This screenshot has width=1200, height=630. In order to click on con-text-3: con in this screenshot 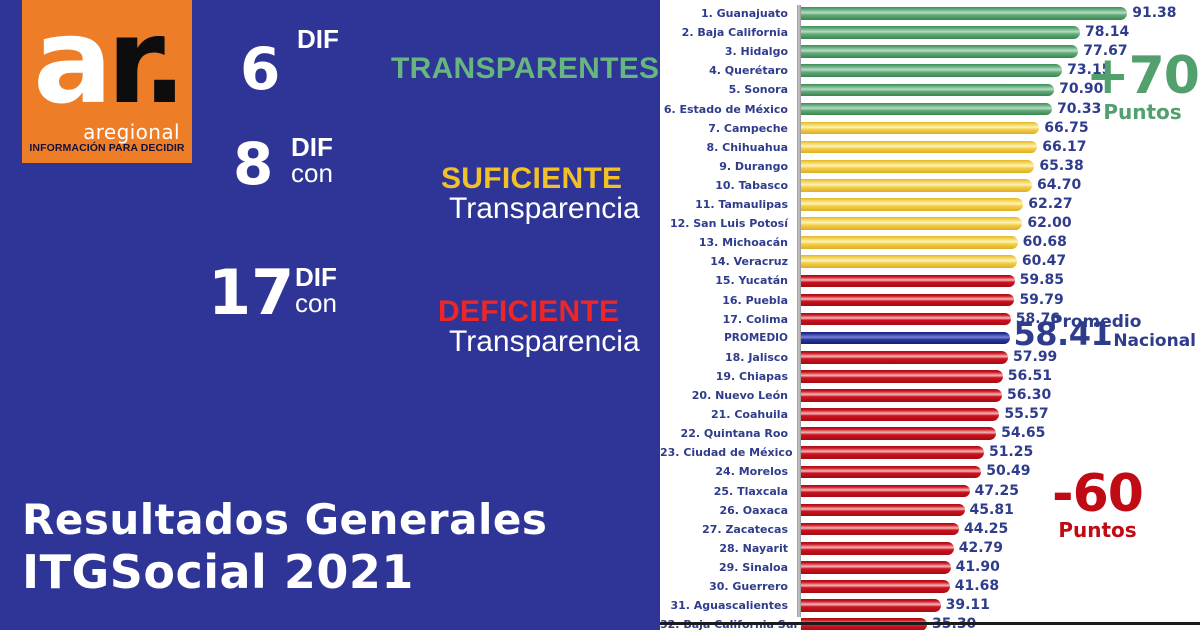, I will do `click(316, 303)`.